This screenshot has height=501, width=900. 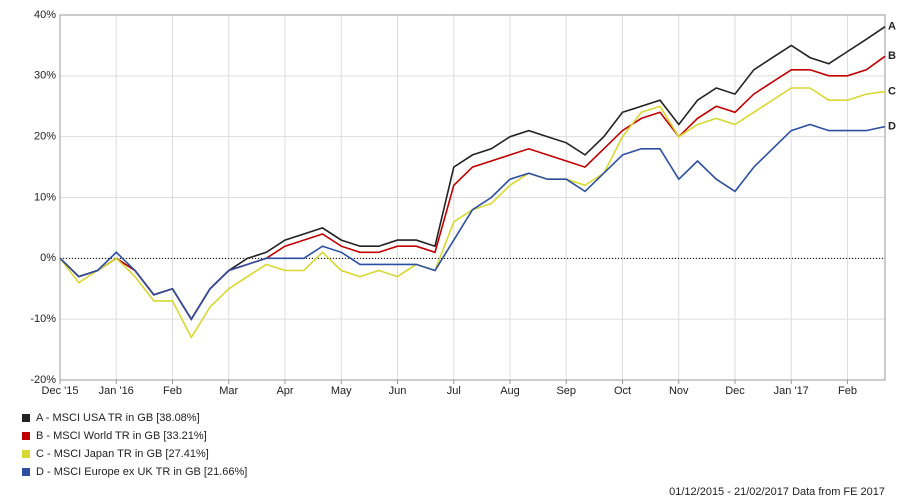 What do you see at coordinates (228, 391) in the screenshot?
I see `x-tick-label: Mar` at bounding box center [228, 391].